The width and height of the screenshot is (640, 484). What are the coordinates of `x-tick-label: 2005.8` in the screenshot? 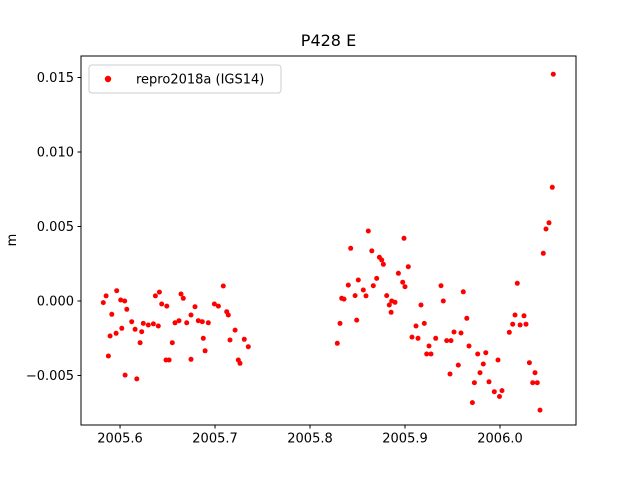 It's located at (310, 439).